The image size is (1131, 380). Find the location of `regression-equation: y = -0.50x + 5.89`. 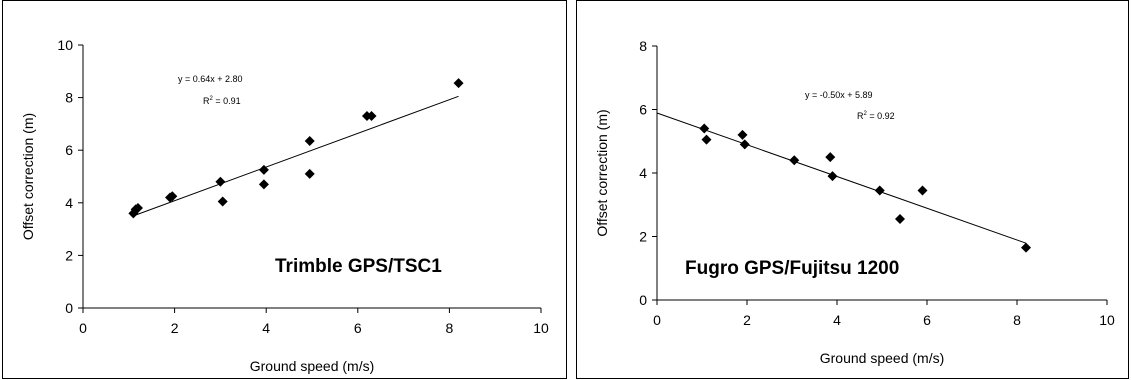

regression-equation: y = -0.50x + 5.89 is located at coordinates (839, 95).